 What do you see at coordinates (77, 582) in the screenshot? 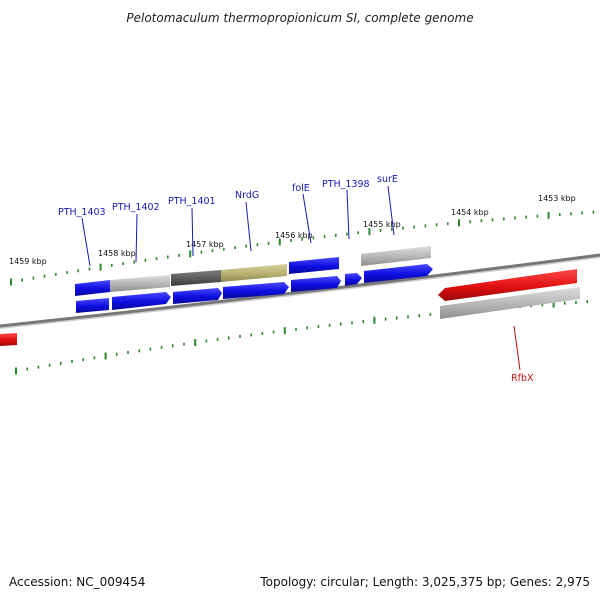
I see `accession-text: Accession: NC_009454` at bounding box center [77, 582].